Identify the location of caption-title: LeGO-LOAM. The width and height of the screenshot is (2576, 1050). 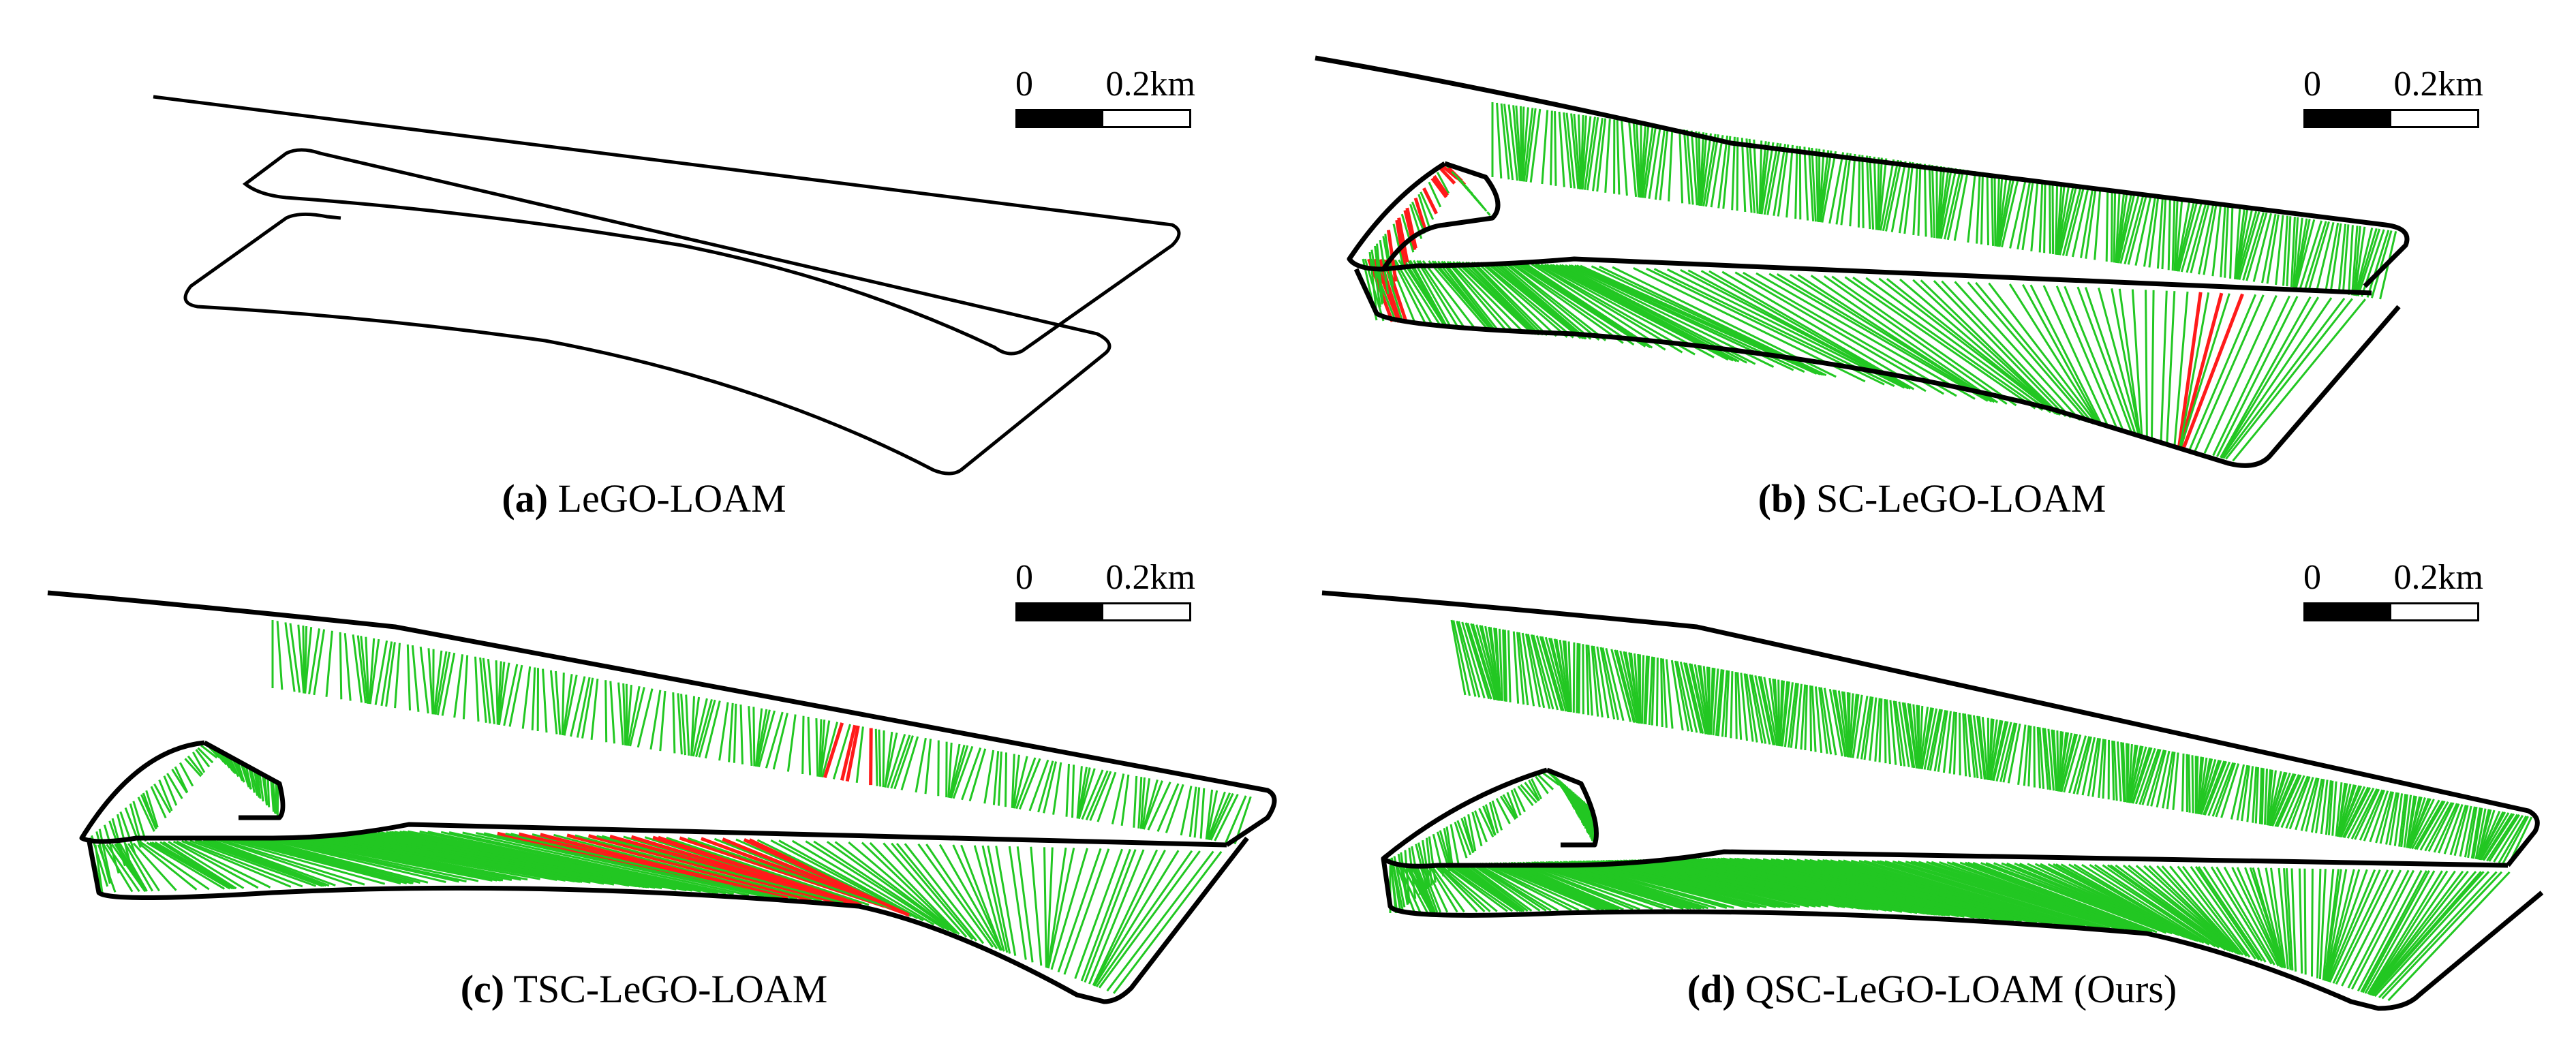
(671, 498).